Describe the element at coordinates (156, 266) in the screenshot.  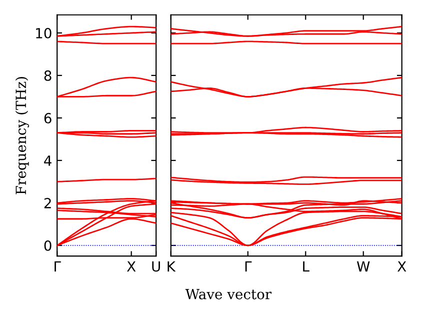
I see `x-tick-label: U` at that location.